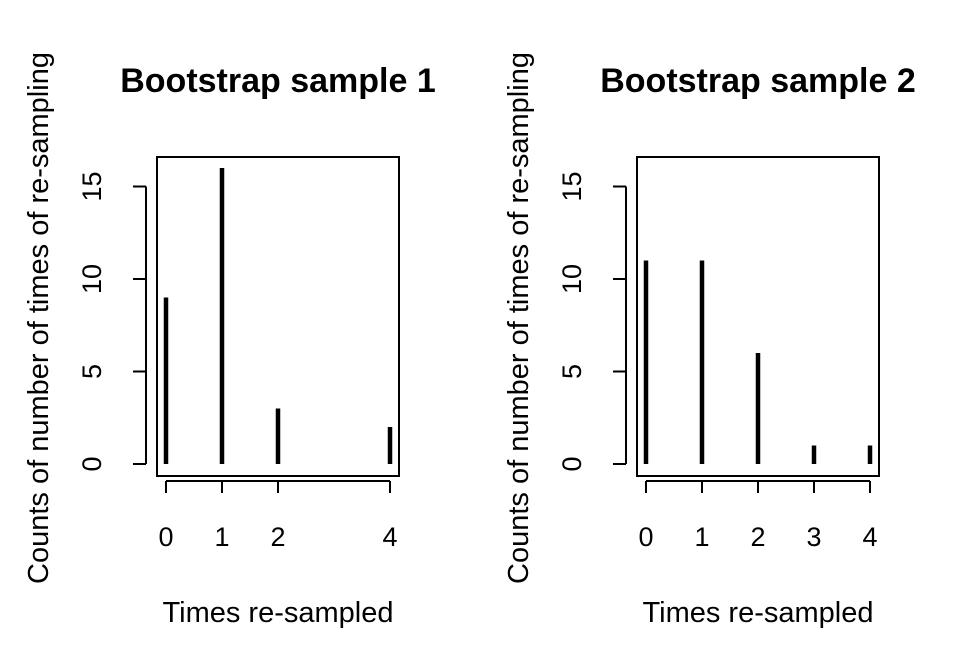 The image size is (960, 672). What do you see at coordinates (813, 537) in the screenshot?
I see `x-tick-label: 3` at bounding box center [813, 537].